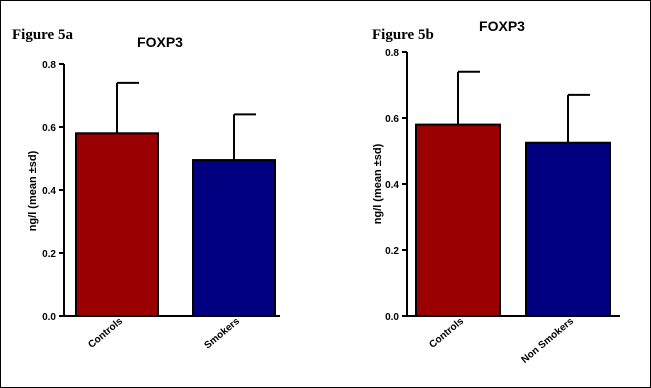 The height and width of the screenshot is (388, 651). What do you see at coordinates (392, 185) in the screenshot?
I see `y-tick-label-b-2: 0.4` at bounding box center [392, 185].